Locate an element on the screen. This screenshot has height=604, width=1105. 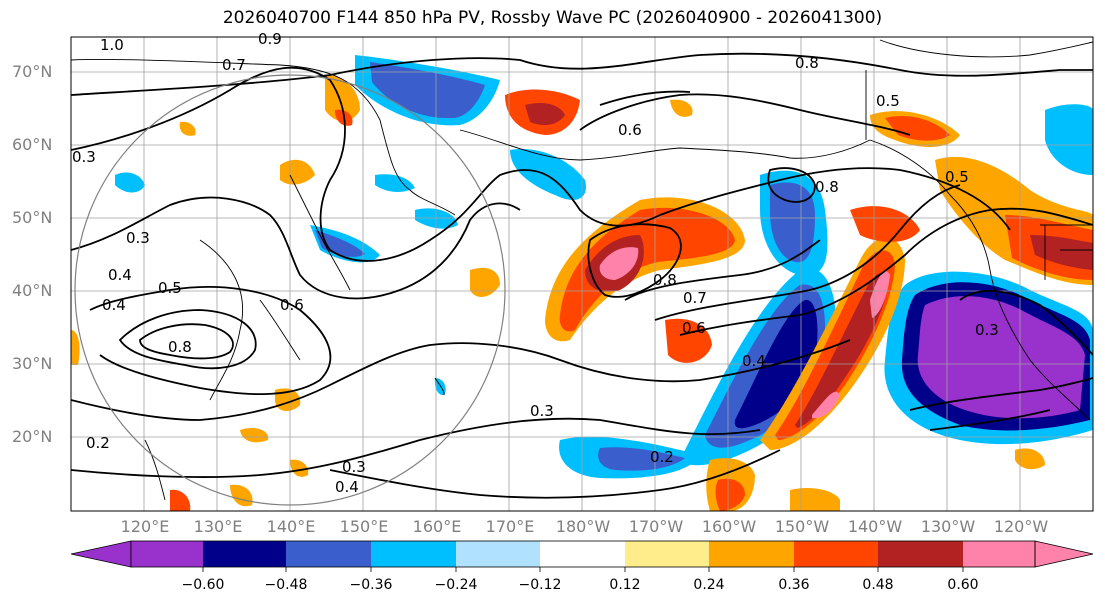
colorbar-tick-label: 0.60 is located at coordinates (963, 585).